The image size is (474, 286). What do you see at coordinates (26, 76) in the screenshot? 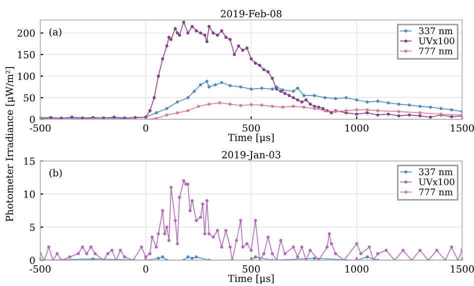
I see `y-tick-label: 100` at bounding box center [26, 76].